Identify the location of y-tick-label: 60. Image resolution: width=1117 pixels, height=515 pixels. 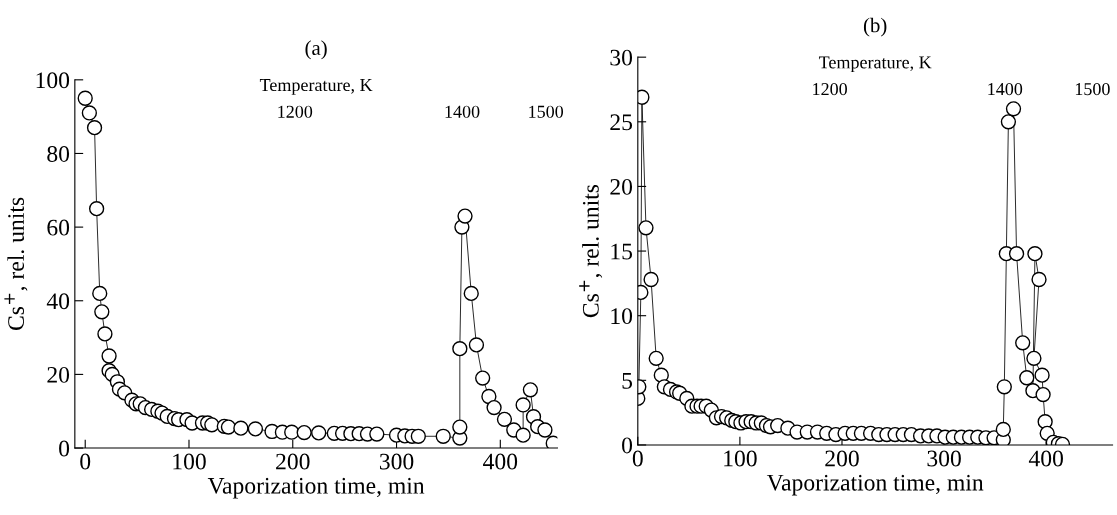
(58, 227).